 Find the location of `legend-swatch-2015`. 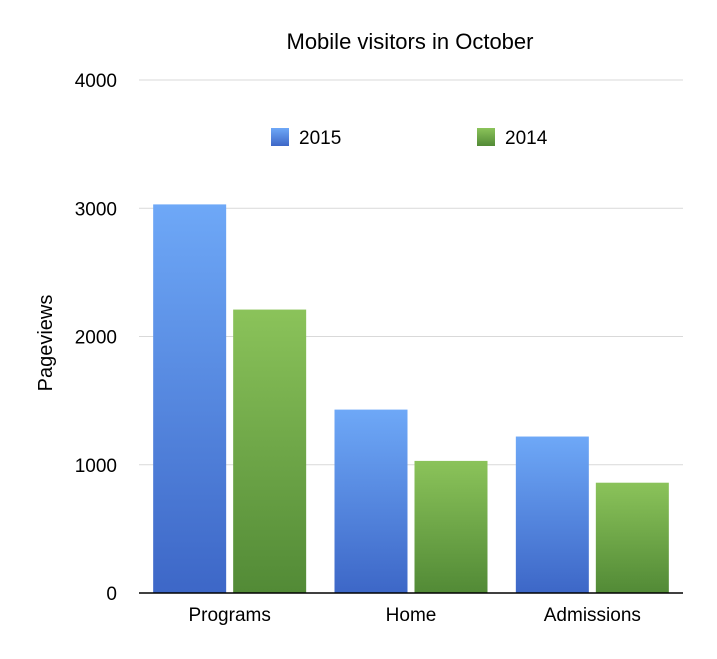

legend-swatch-2015 is located at coordinates (280, 137).